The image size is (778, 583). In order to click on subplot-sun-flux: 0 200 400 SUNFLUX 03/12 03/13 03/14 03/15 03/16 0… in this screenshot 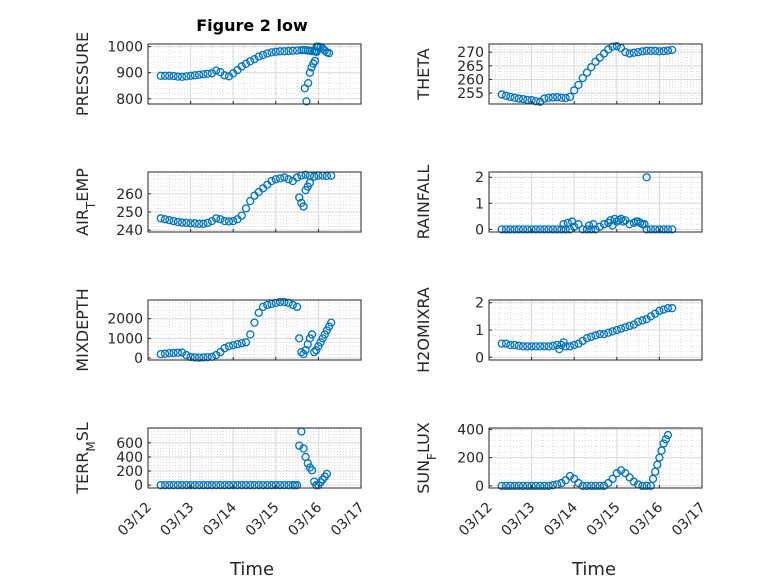, I will do `click(561, 480)`.